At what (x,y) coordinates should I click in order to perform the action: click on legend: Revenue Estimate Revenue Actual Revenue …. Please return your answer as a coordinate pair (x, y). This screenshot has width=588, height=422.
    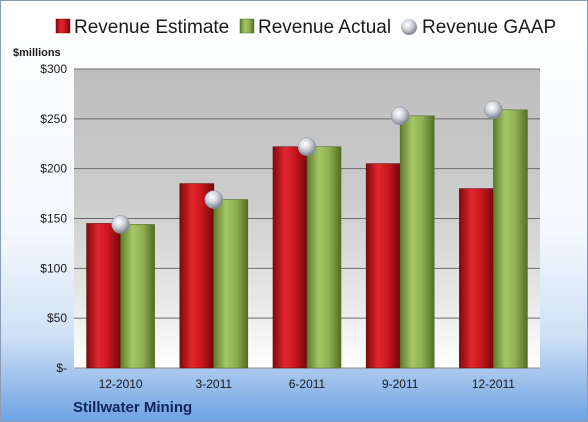
    Looking at the image, I should click on (305, 27).